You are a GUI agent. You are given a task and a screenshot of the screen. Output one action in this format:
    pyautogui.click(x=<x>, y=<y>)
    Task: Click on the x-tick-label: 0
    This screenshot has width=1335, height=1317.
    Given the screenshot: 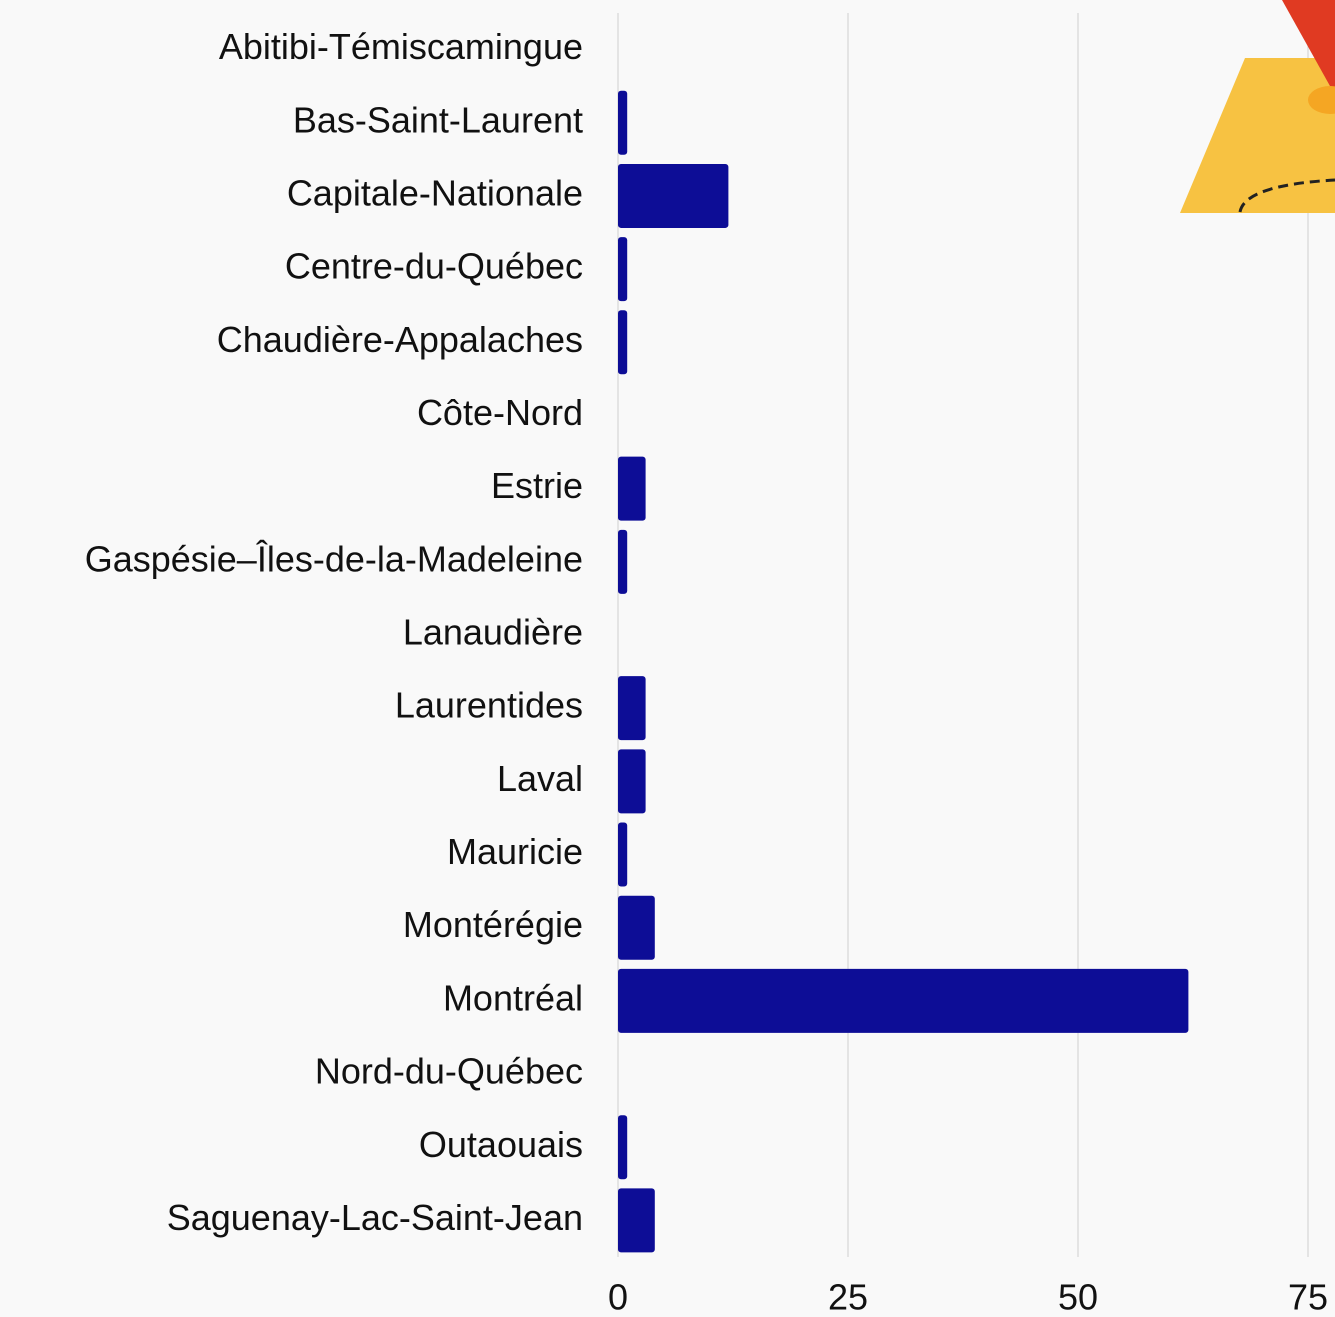 What is the action you would take?
    pyautogui.click(x=618, y=1297)
    